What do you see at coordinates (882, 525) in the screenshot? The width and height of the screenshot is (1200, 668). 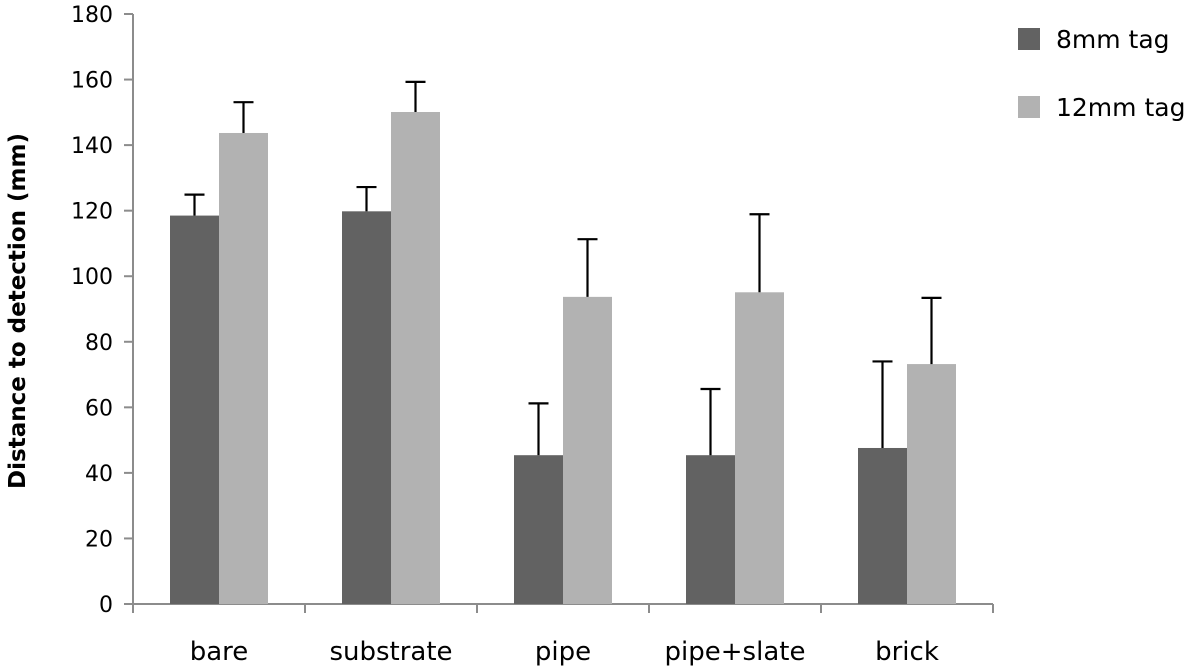 I see `bar-8mm-tag-brick` at bounding box center [882, 525].